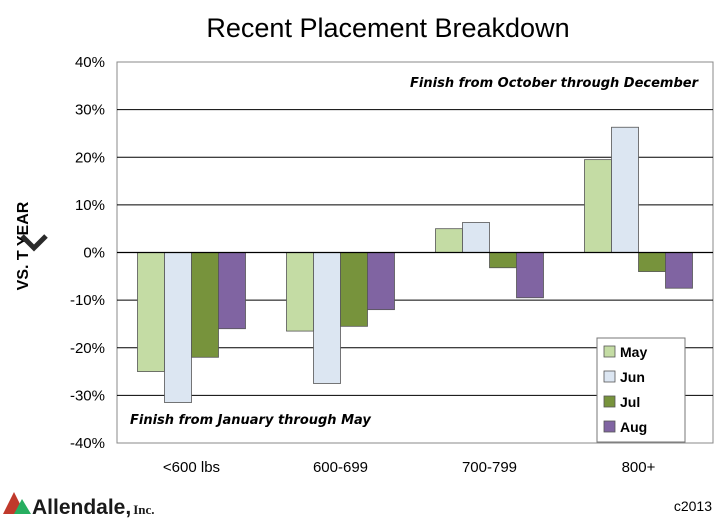 The width and height of the screenshot is (721, 523). I want to click on x-axis-ticks: <600 lbs 600-699 700-799 800+, so click(409, 467).